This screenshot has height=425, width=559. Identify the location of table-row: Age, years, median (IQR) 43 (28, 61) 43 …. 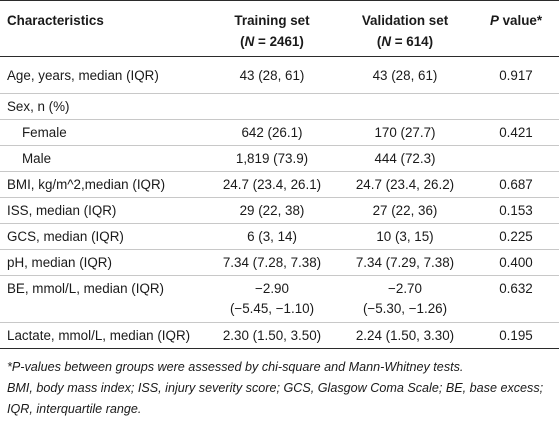
(279, 75).